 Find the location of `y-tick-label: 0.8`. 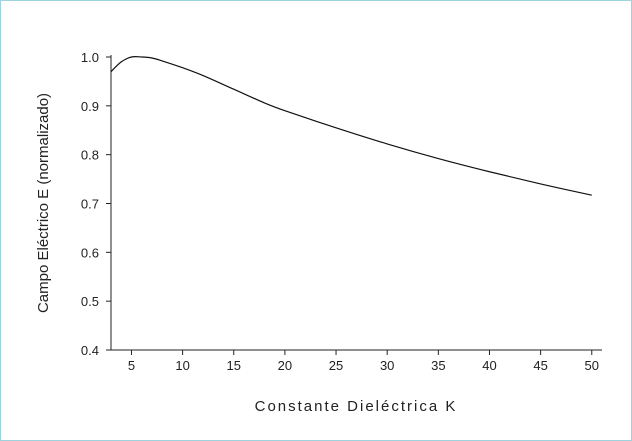

y-tick-label: 0.8 is located at coordinates (90, 155).